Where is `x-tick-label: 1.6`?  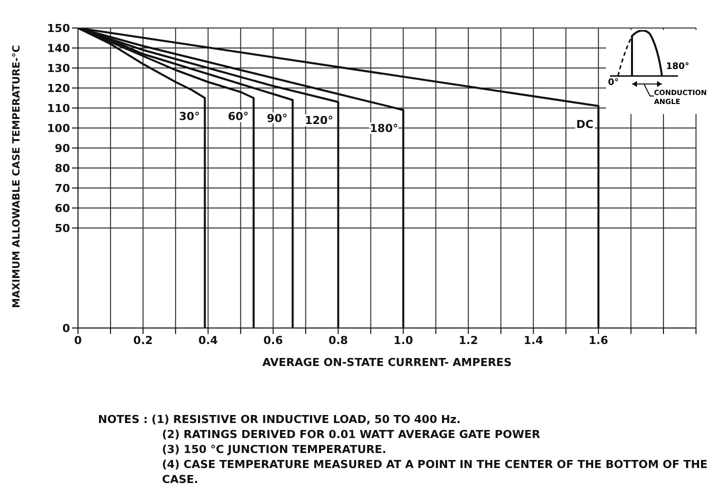 x-tick-label: 1.6 is located at coordinates (598, 340).